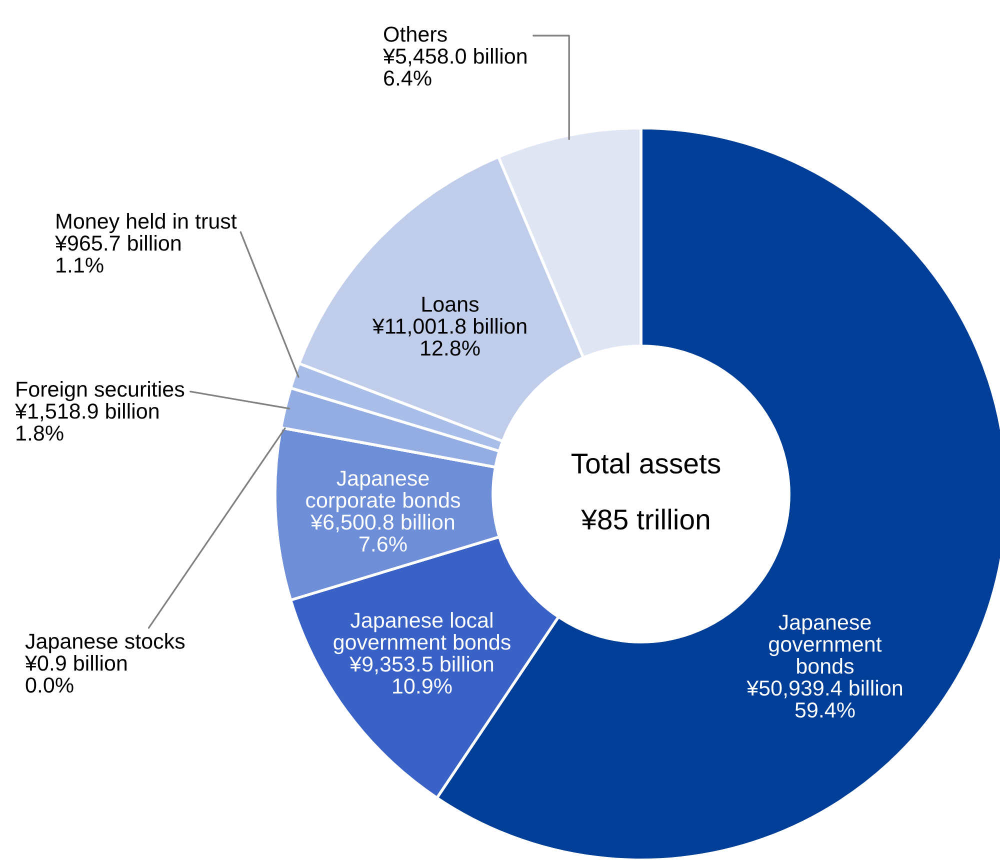 This screenshot has width=1000, height=861. Describe the element at coordinates (146, 223) in the screenshot. I see `slice-label: Money held in trust` at that location.